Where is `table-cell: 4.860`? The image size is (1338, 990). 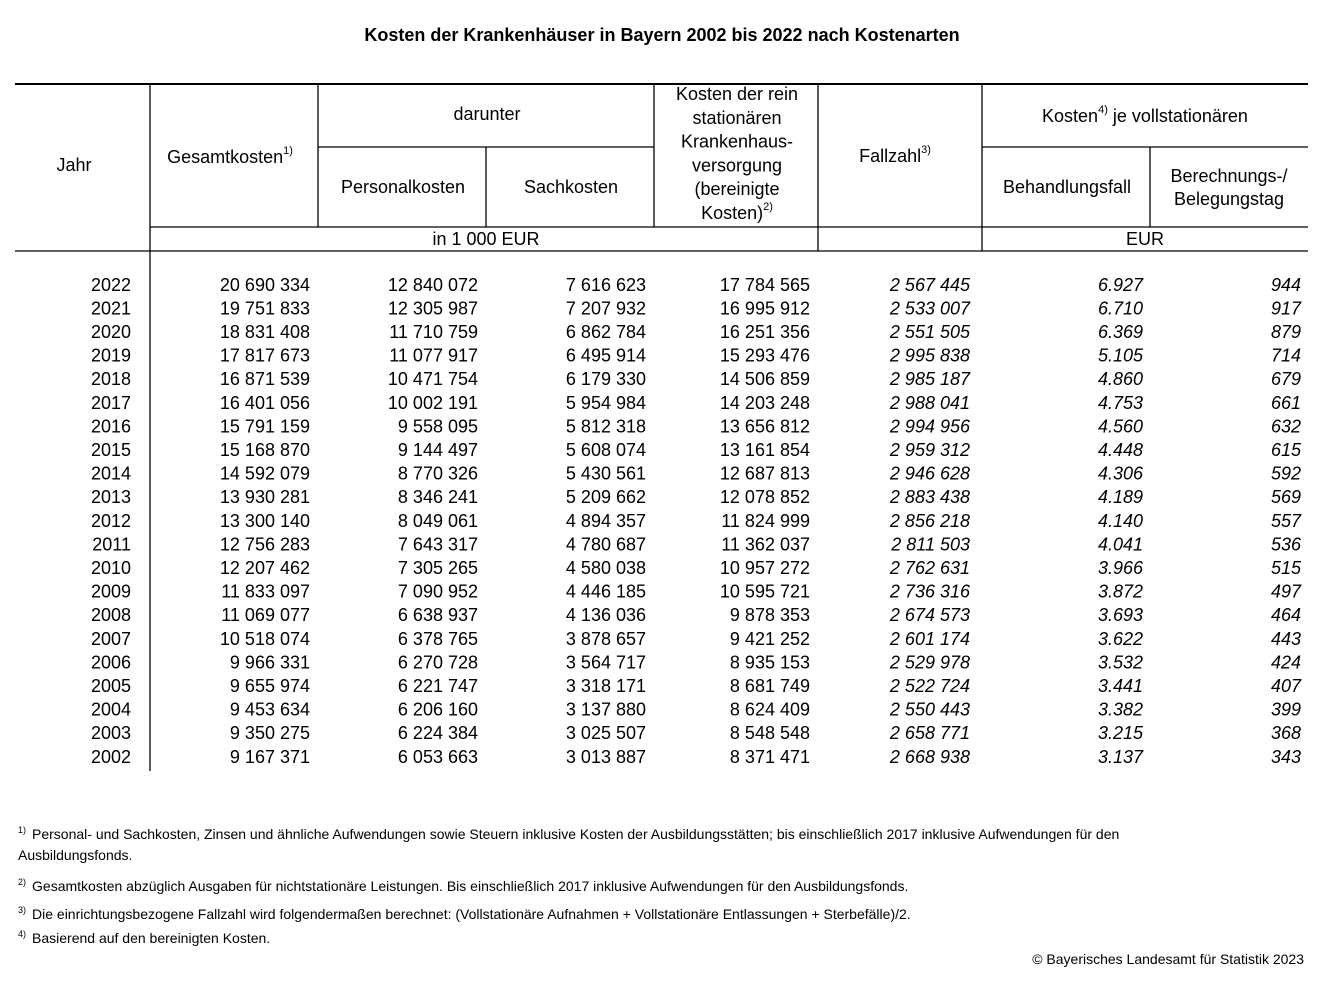
table-cell: 4.860 is located at coordinates (1120, 379).